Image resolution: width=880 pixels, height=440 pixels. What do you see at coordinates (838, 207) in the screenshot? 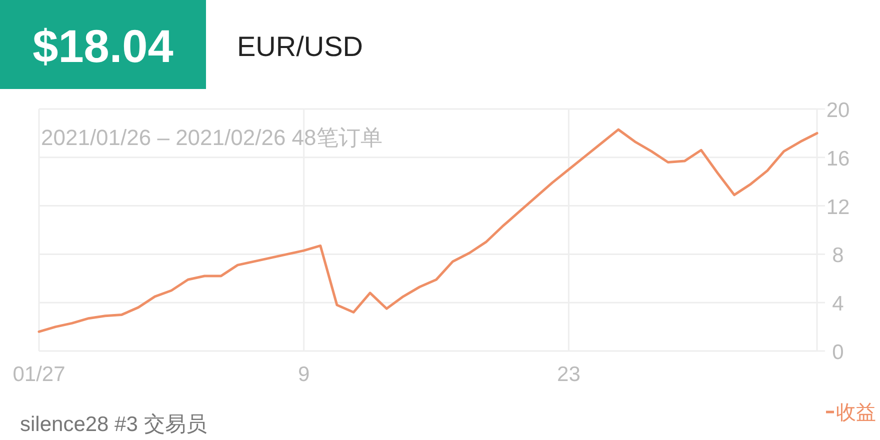
I see `y-tick-label: 12` at bounding box center [838, 207].